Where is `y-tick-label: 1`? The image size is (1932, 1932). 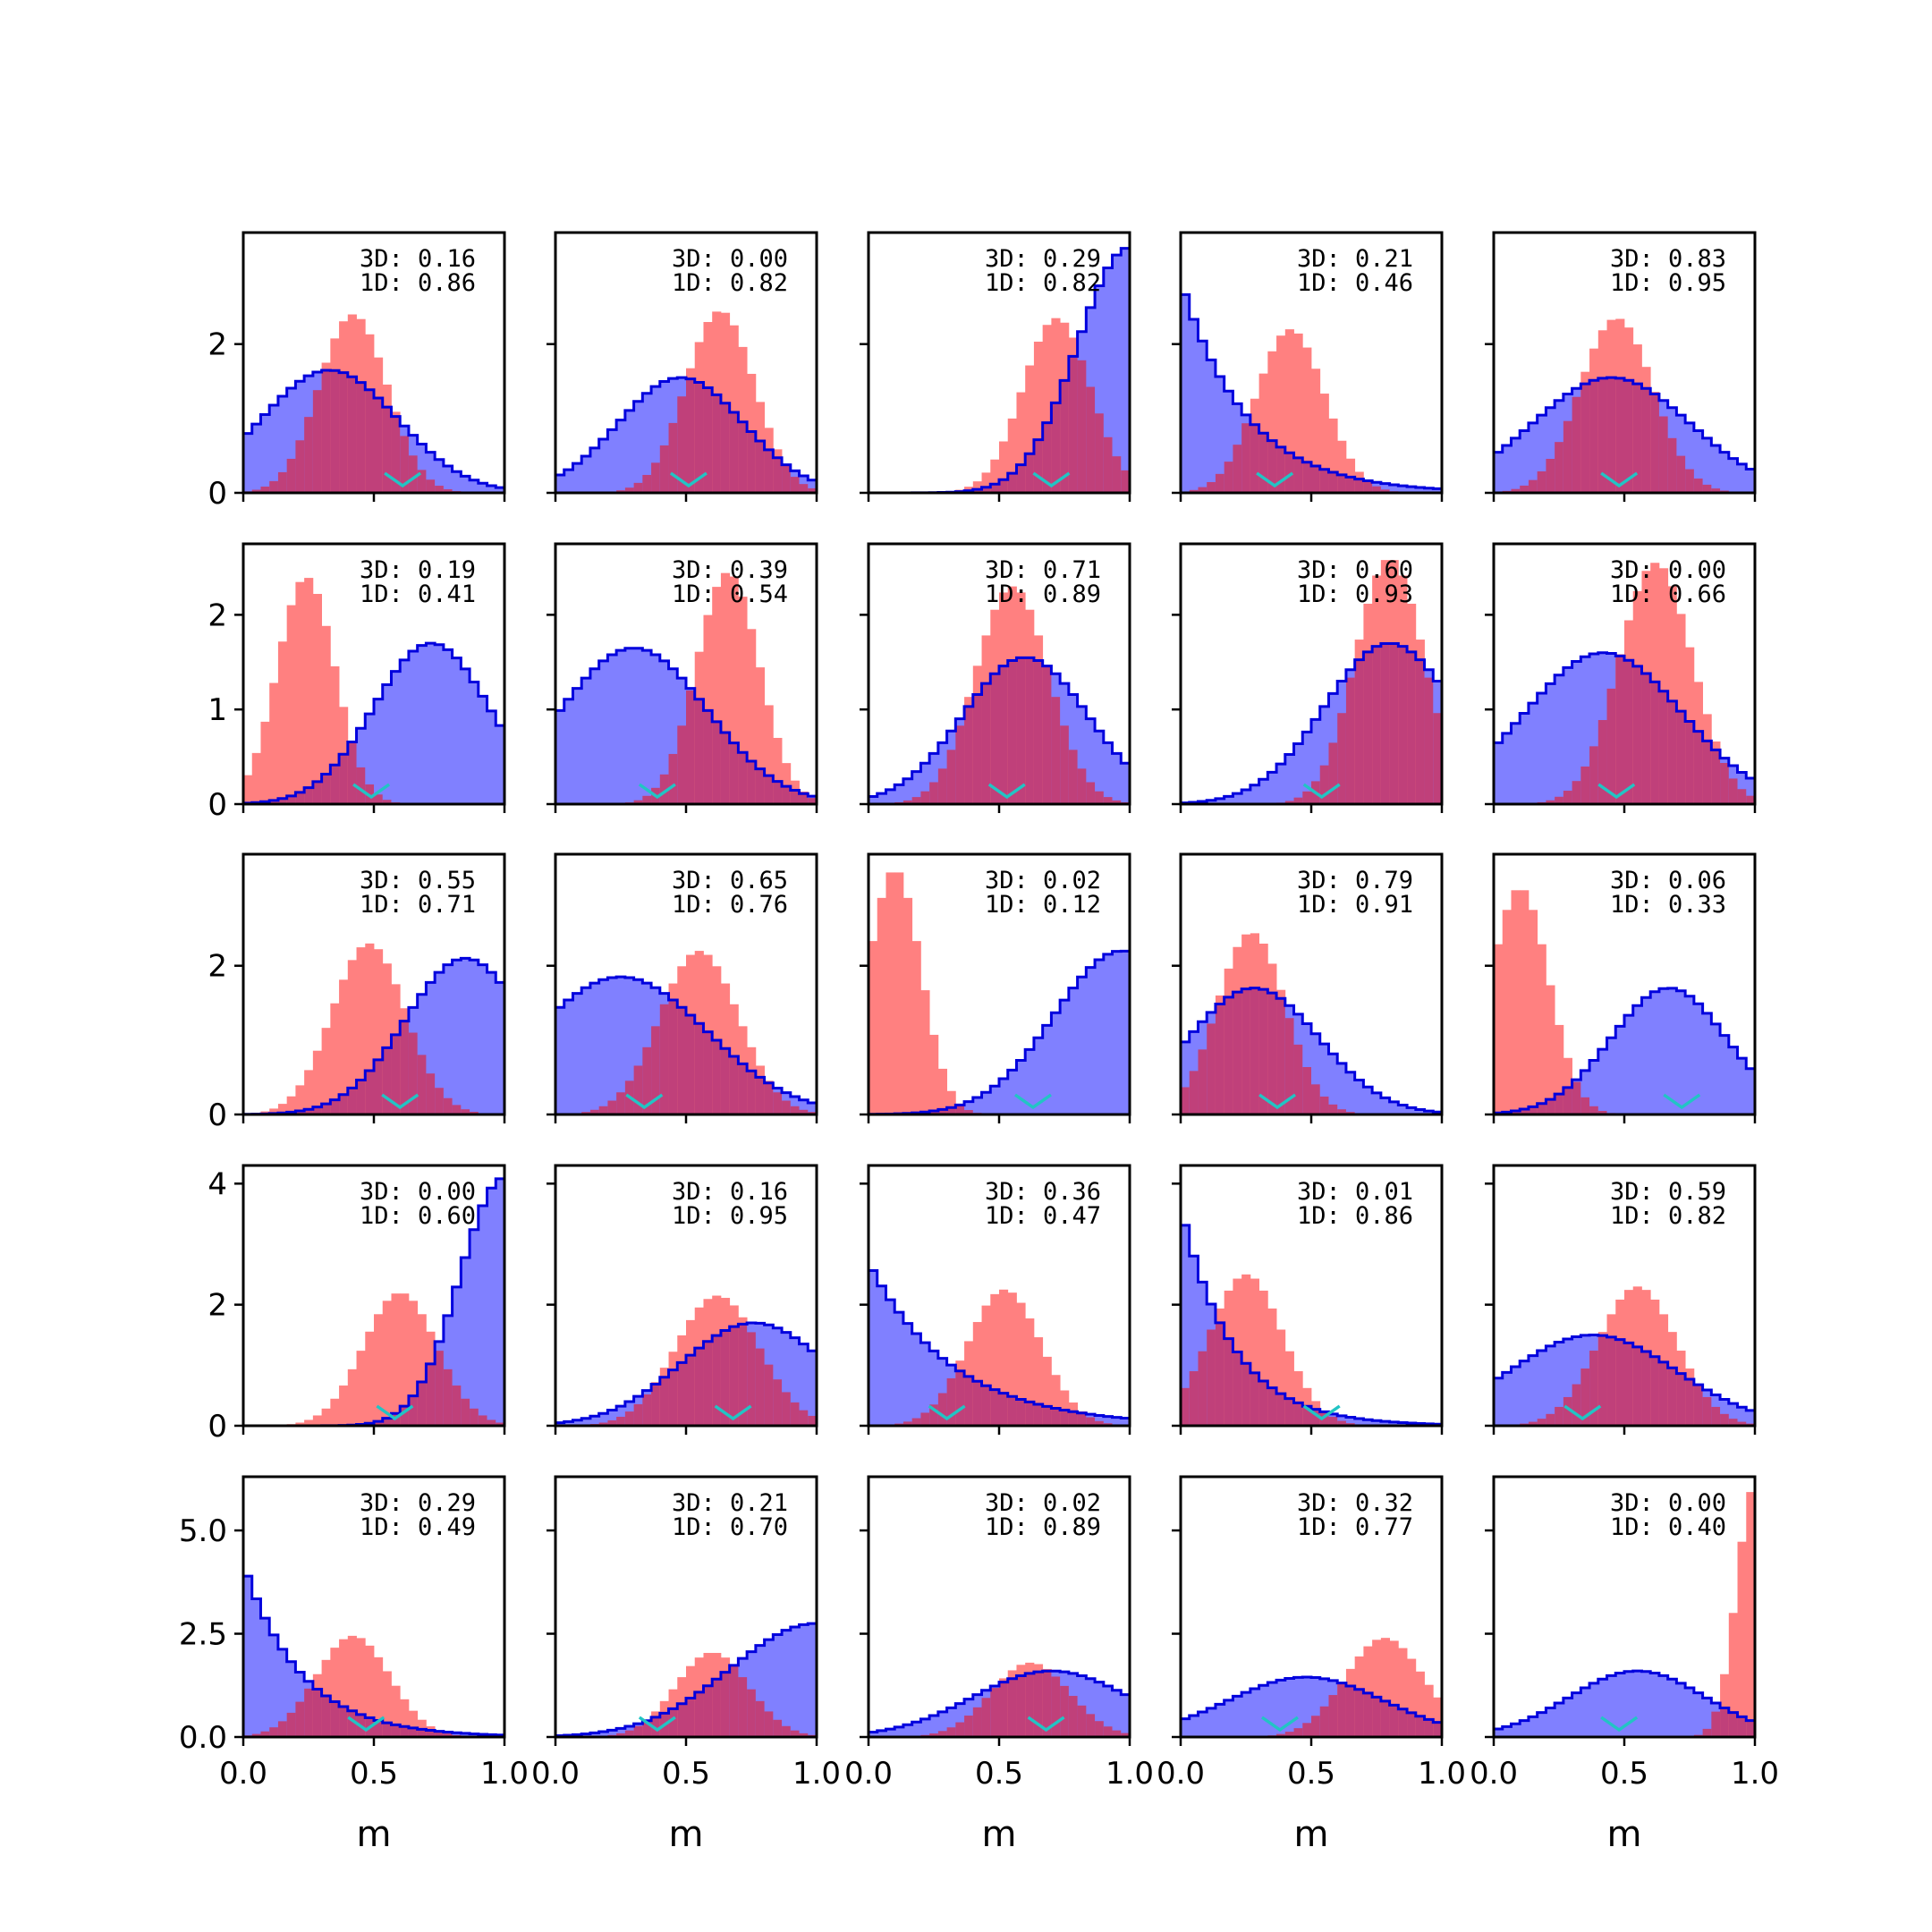
y-tick-label: 1 is located at coordinates (217, 710).